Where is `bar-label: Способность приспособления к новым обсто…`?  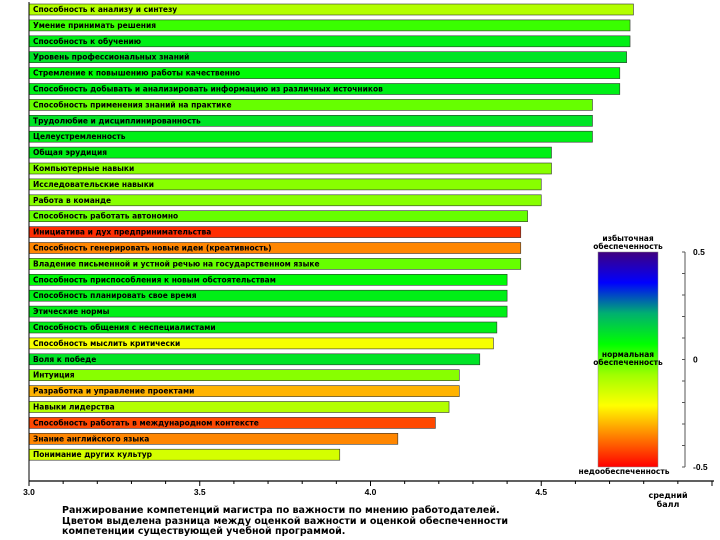
bar-label: Способность приспособления к новым обсто… is located at coordinates (154, 279).